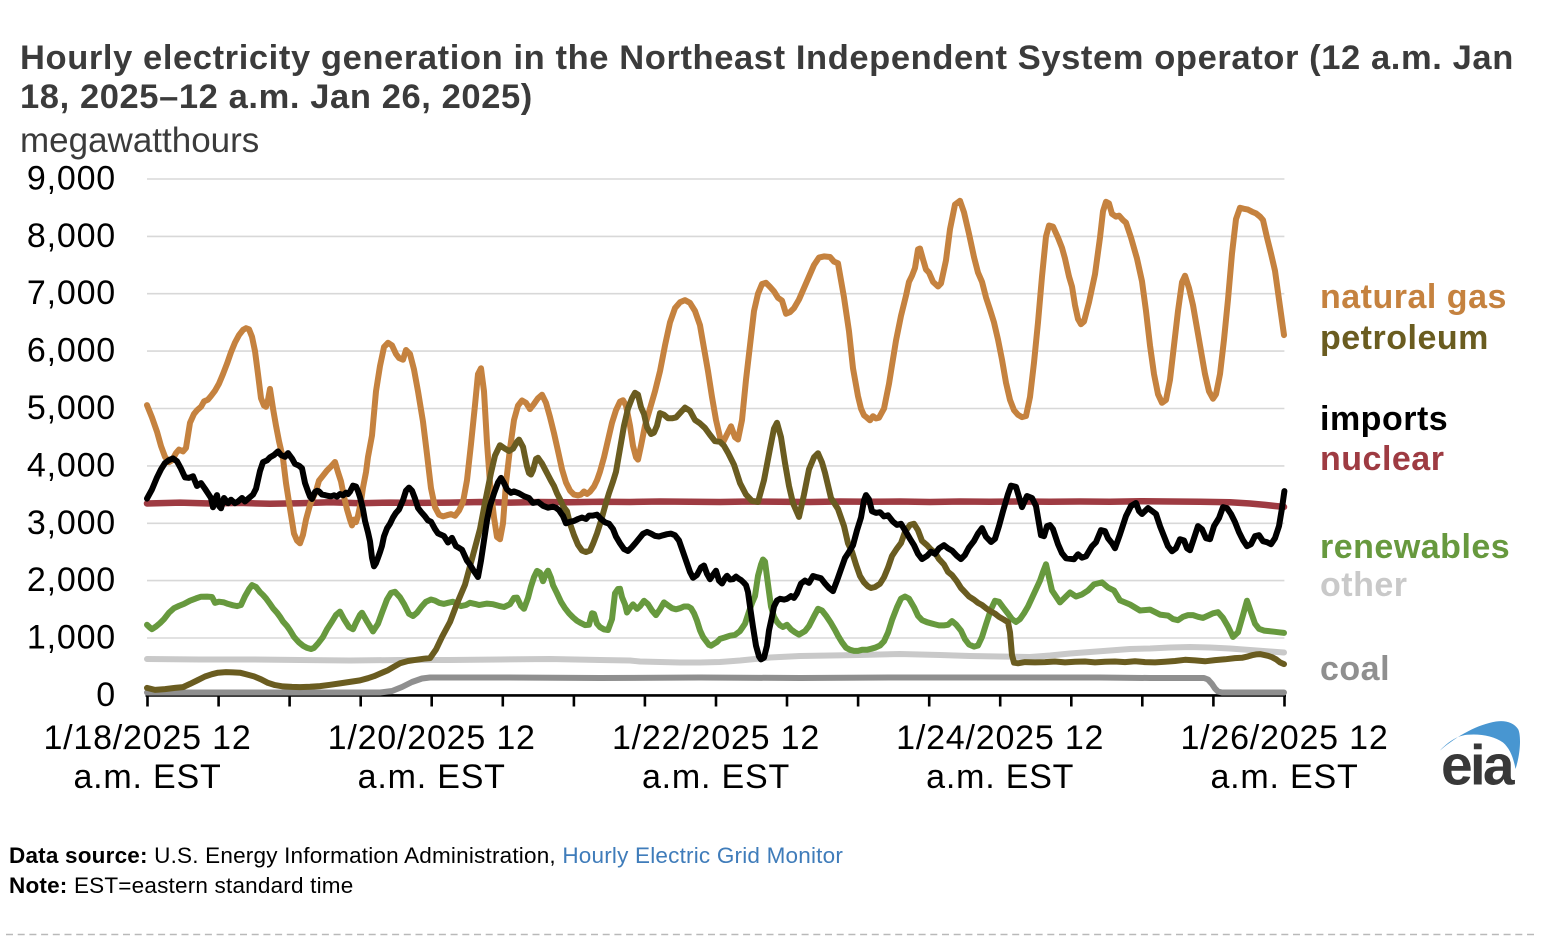 The image size is (1544, 938). I want to click on svg-text: 5,000, so click(71, 408).